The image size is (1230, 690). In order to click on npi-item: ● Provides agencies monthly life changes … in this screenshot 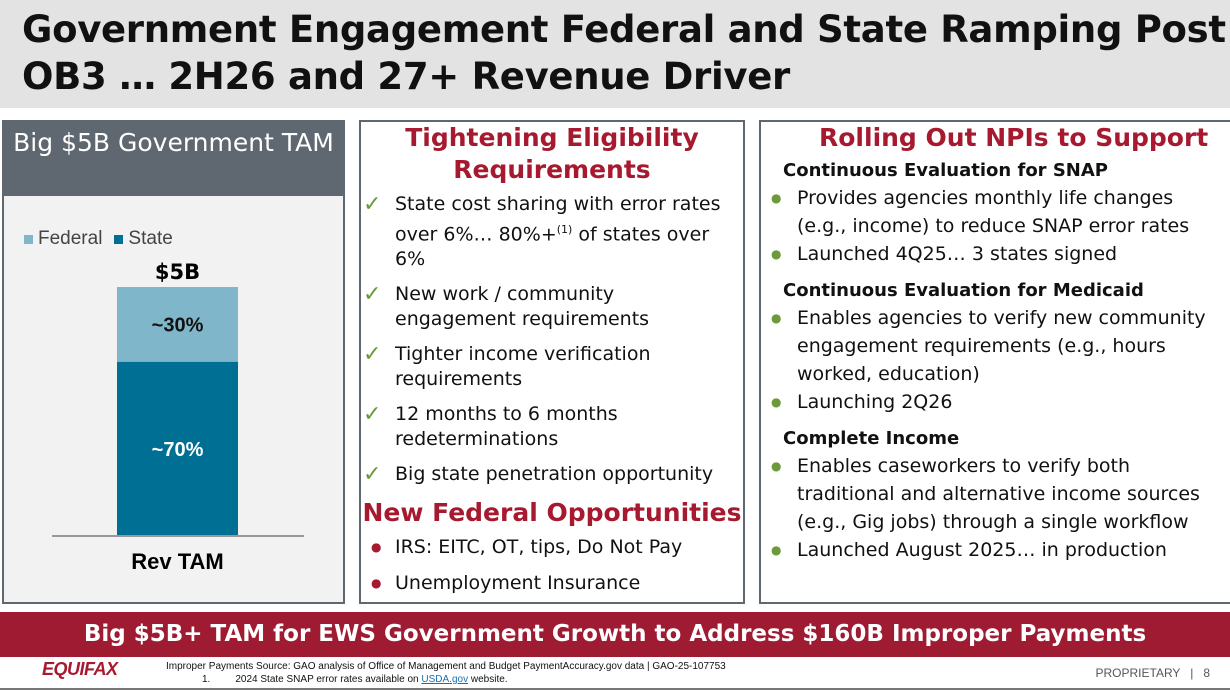, I will do `click(991, 212)`.